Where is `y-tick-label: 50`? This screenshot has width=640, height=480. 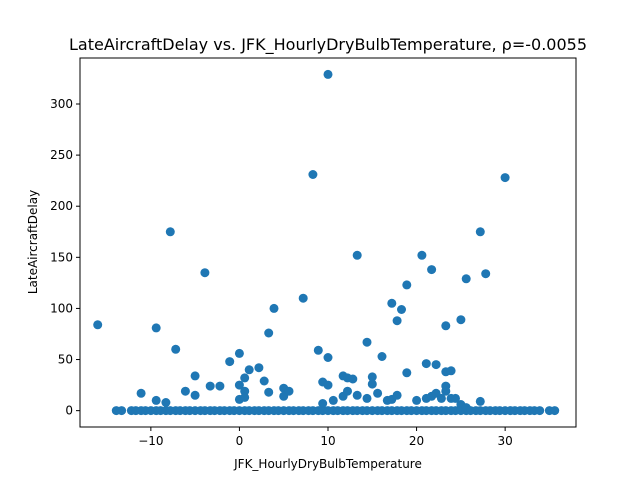
y-tick-label: 50 is located at coordinates (65, 360).